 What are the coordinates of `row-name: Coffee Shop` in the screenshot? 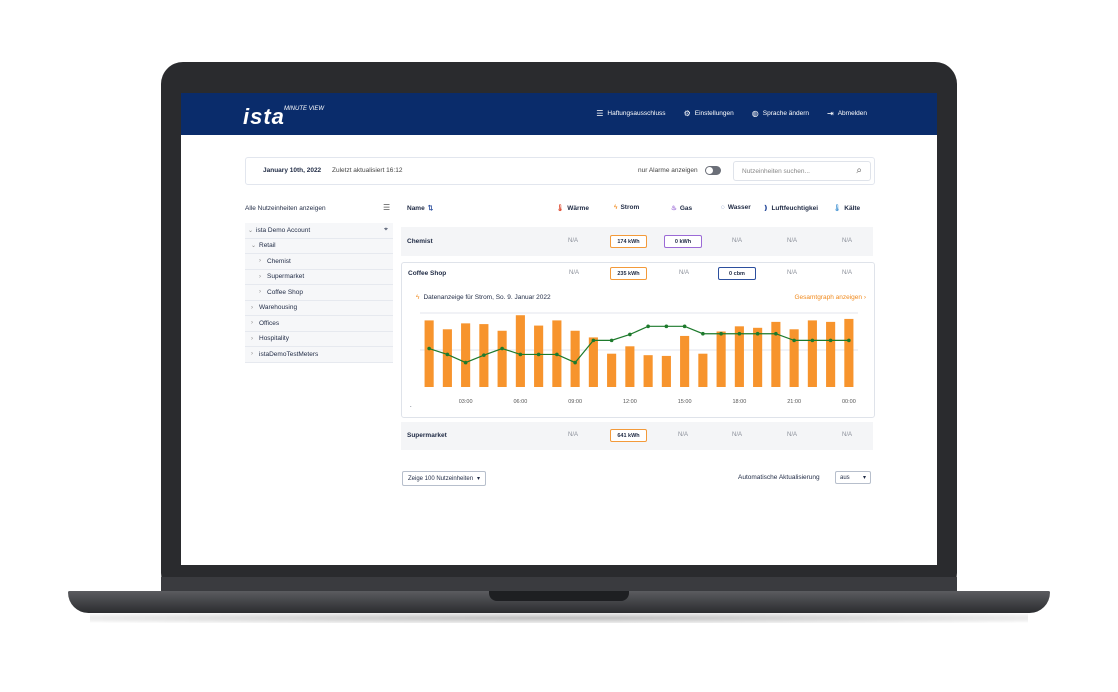 It's located at (427, 273).